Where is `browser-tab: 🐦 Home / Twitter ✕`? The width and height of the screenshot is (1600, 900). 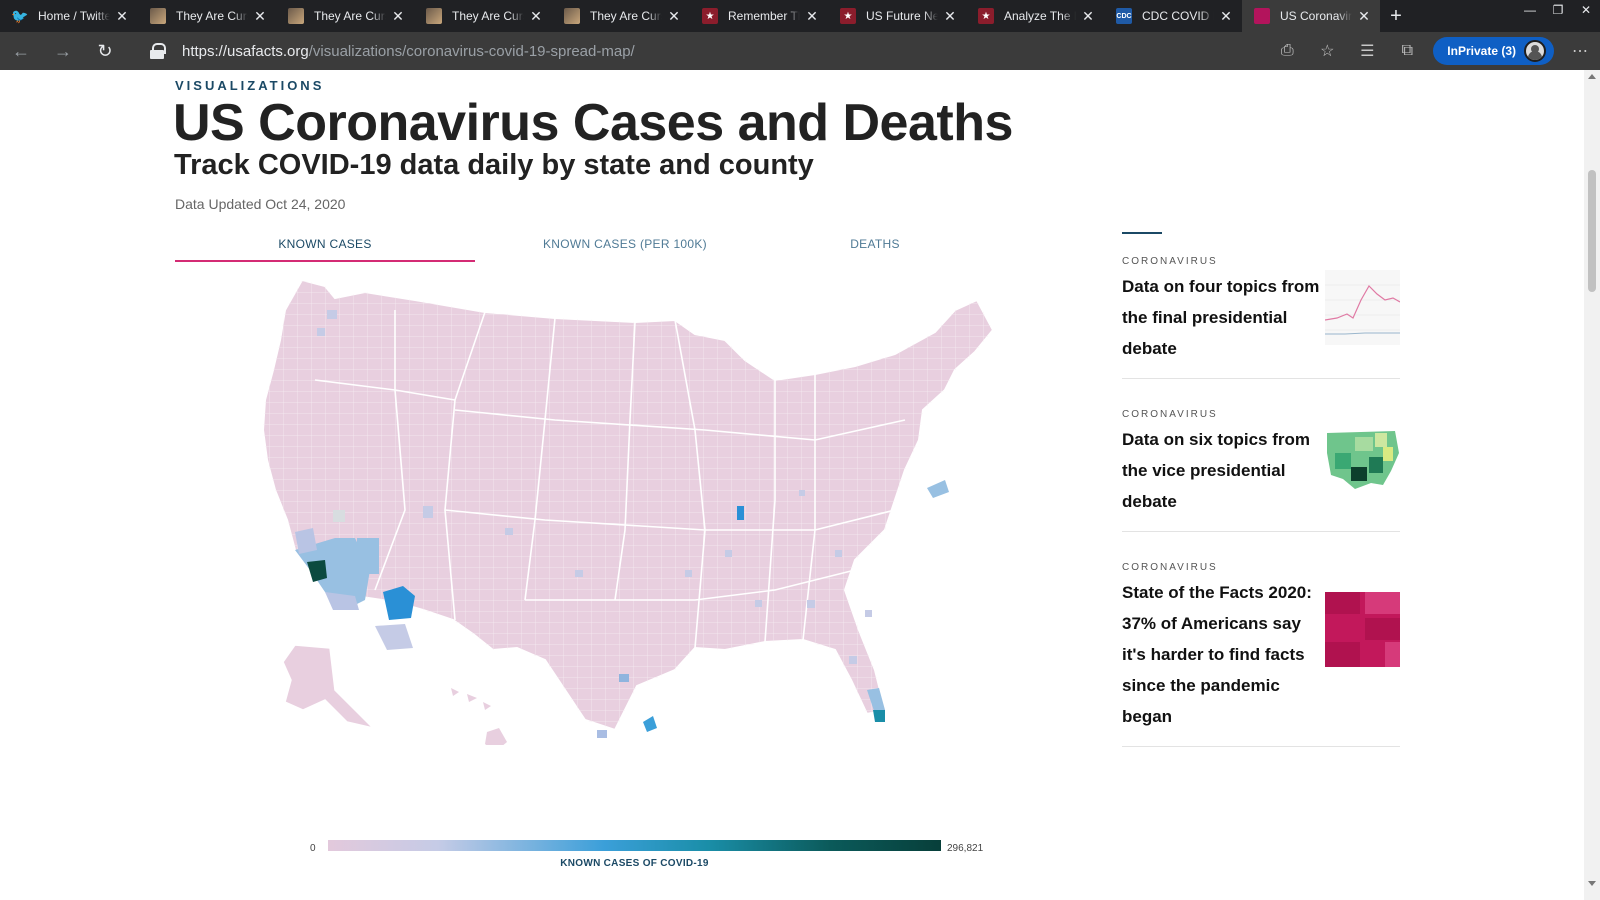
browser-tab: 🐦 Home / Twitter ✕ is located at coordinates (69, 16).